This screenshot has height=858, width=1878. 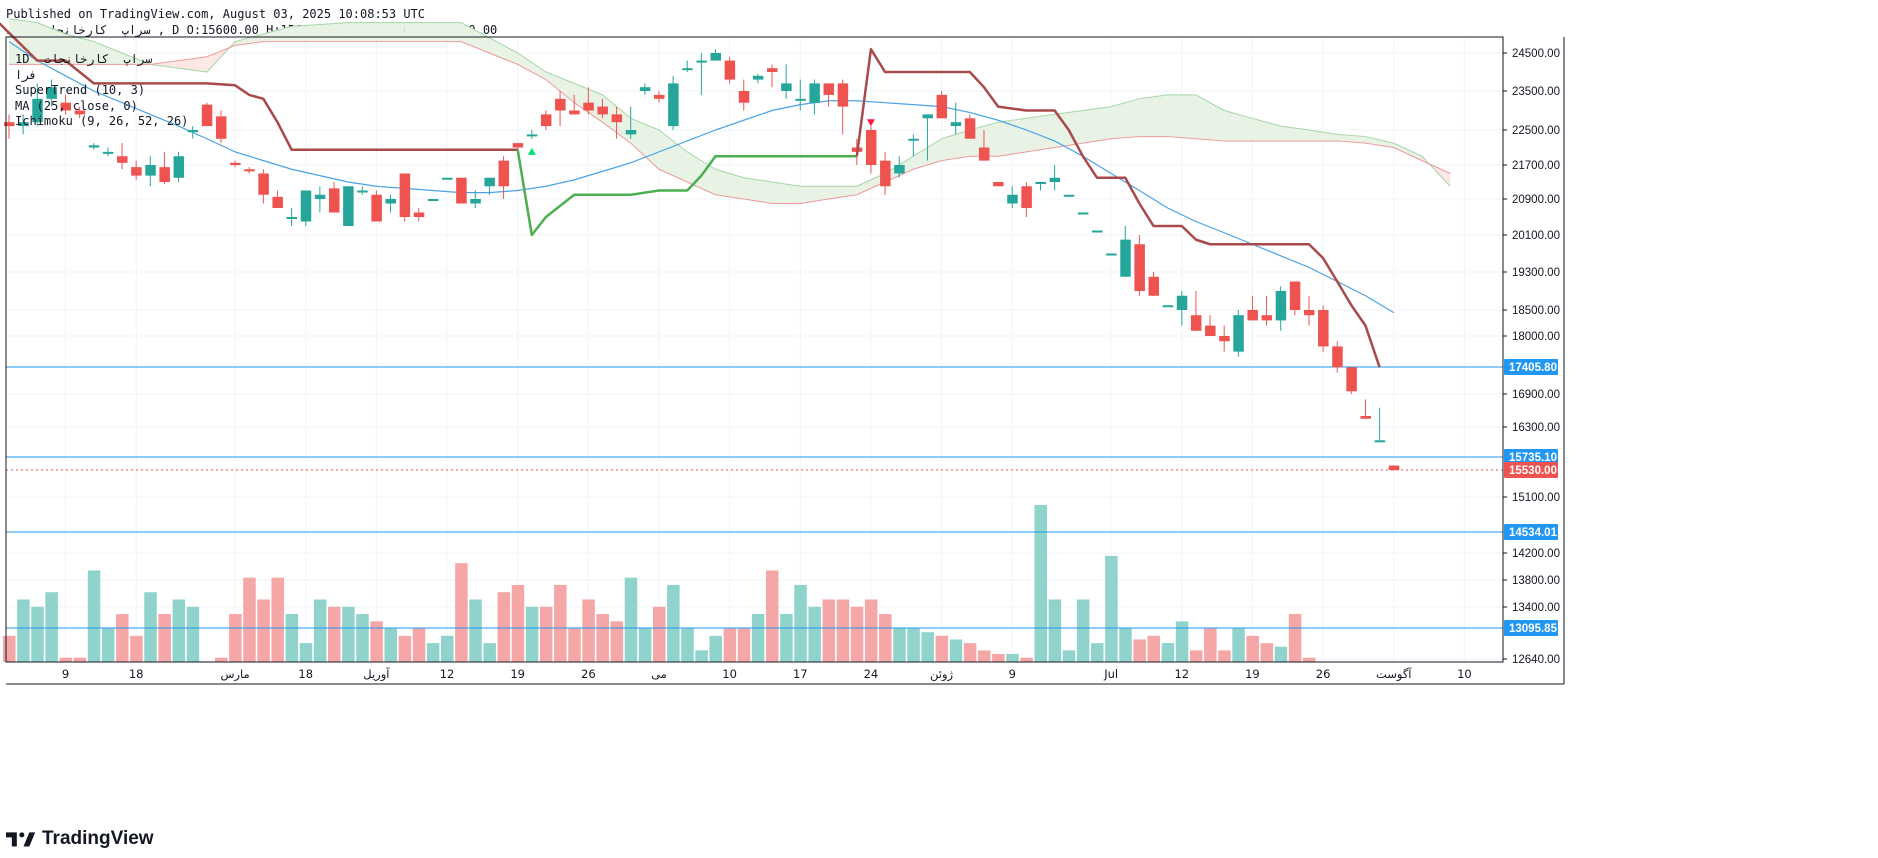 What do you see at coordinates (102, 121) in the screenshot?
I see `legend-ichimoku: Ichimoku (9, 26, 52, 26)` at bounding box center [102, 121].